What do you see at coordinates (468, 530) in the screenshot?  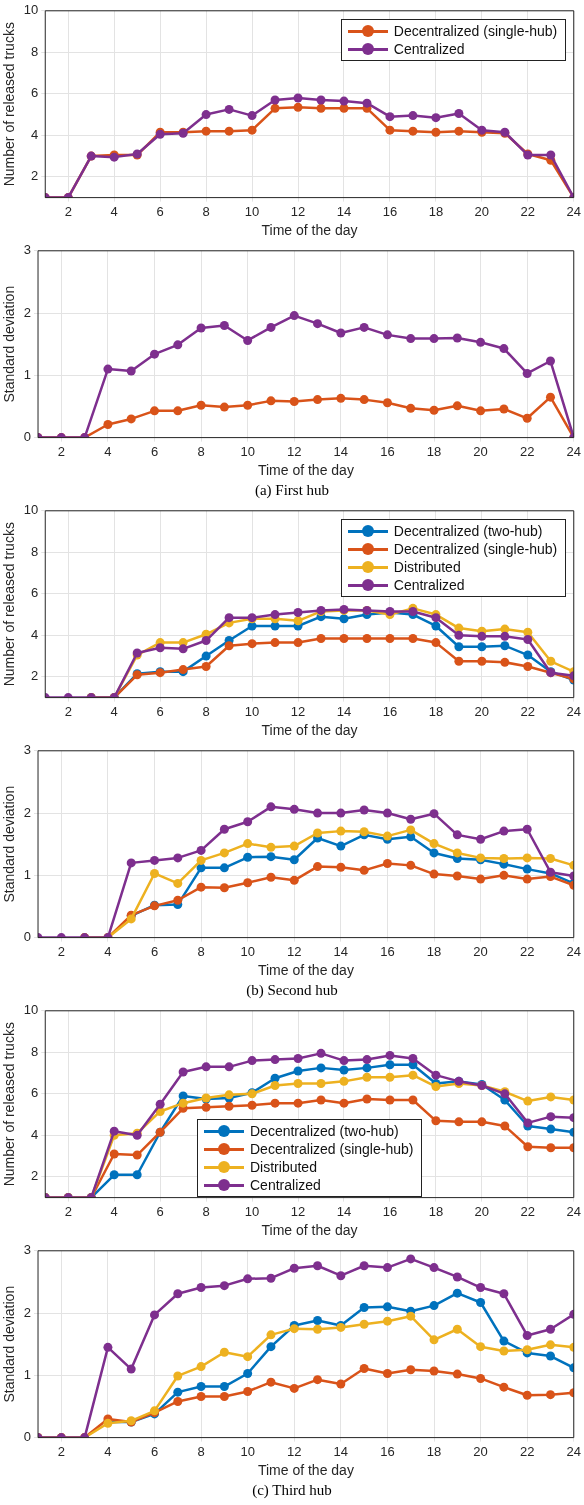 I see `legend-label: Decentralized (two-hub)` at bounding box center [468, 530].